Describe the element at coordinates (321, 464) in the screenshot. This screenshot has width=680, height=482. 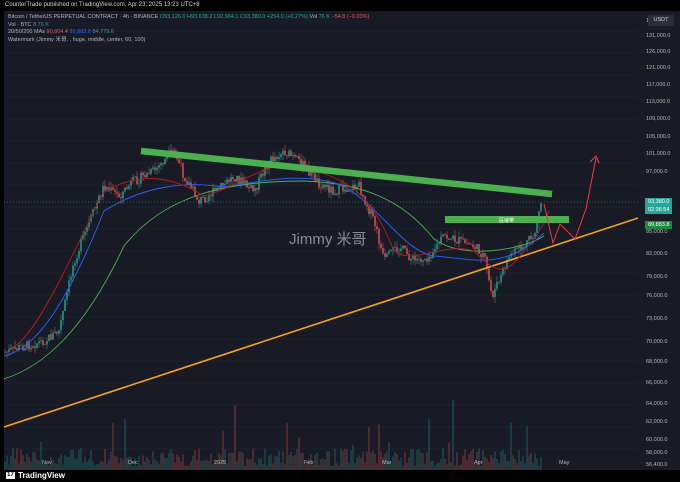
I see `time-scale: Nov Dec 2025 Feb Mar Apr May` at that location.